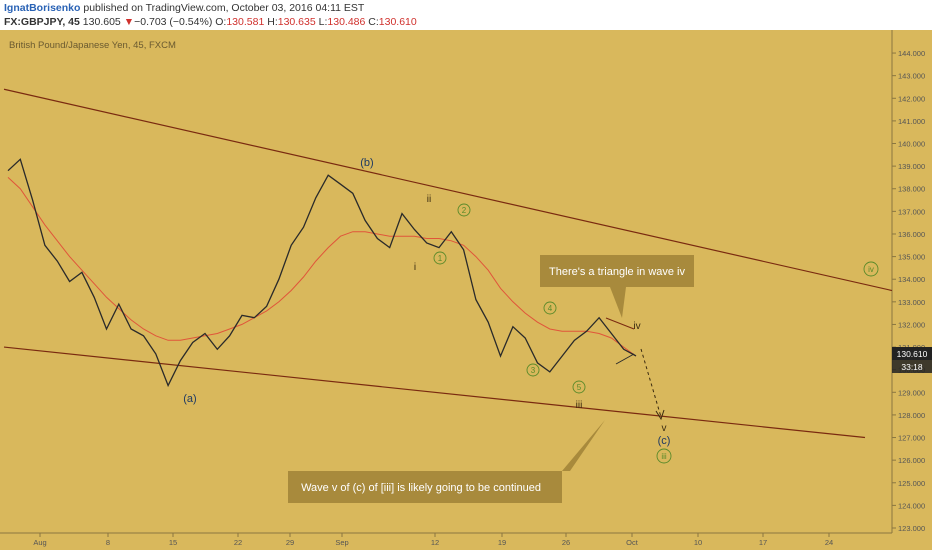 This screenshot has height=550, width=932. I want to click on time-tick-label: Oct, so click(632, 542).